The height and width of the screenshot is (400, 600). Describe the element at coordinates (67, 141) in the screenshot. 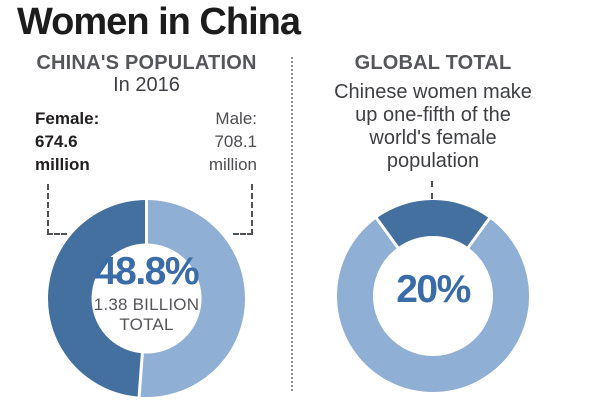

I see `female-value-label: Female: 674.6 million` at that location.